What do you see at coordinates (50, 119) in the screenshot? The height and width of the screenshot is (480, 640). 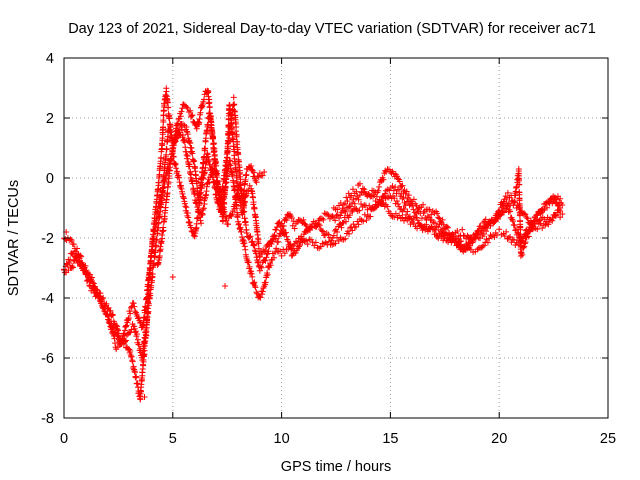 I see `y-tick-label: 2` at bounding box center [50, 119].